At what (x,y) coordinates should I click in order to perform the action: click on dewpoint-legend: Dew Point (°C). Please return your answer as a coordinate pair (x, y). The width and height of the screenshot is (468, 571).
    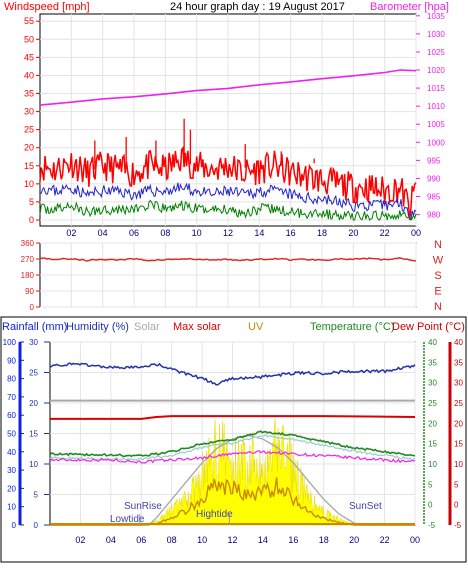
    Looking at the image, I should click on (428, 327).